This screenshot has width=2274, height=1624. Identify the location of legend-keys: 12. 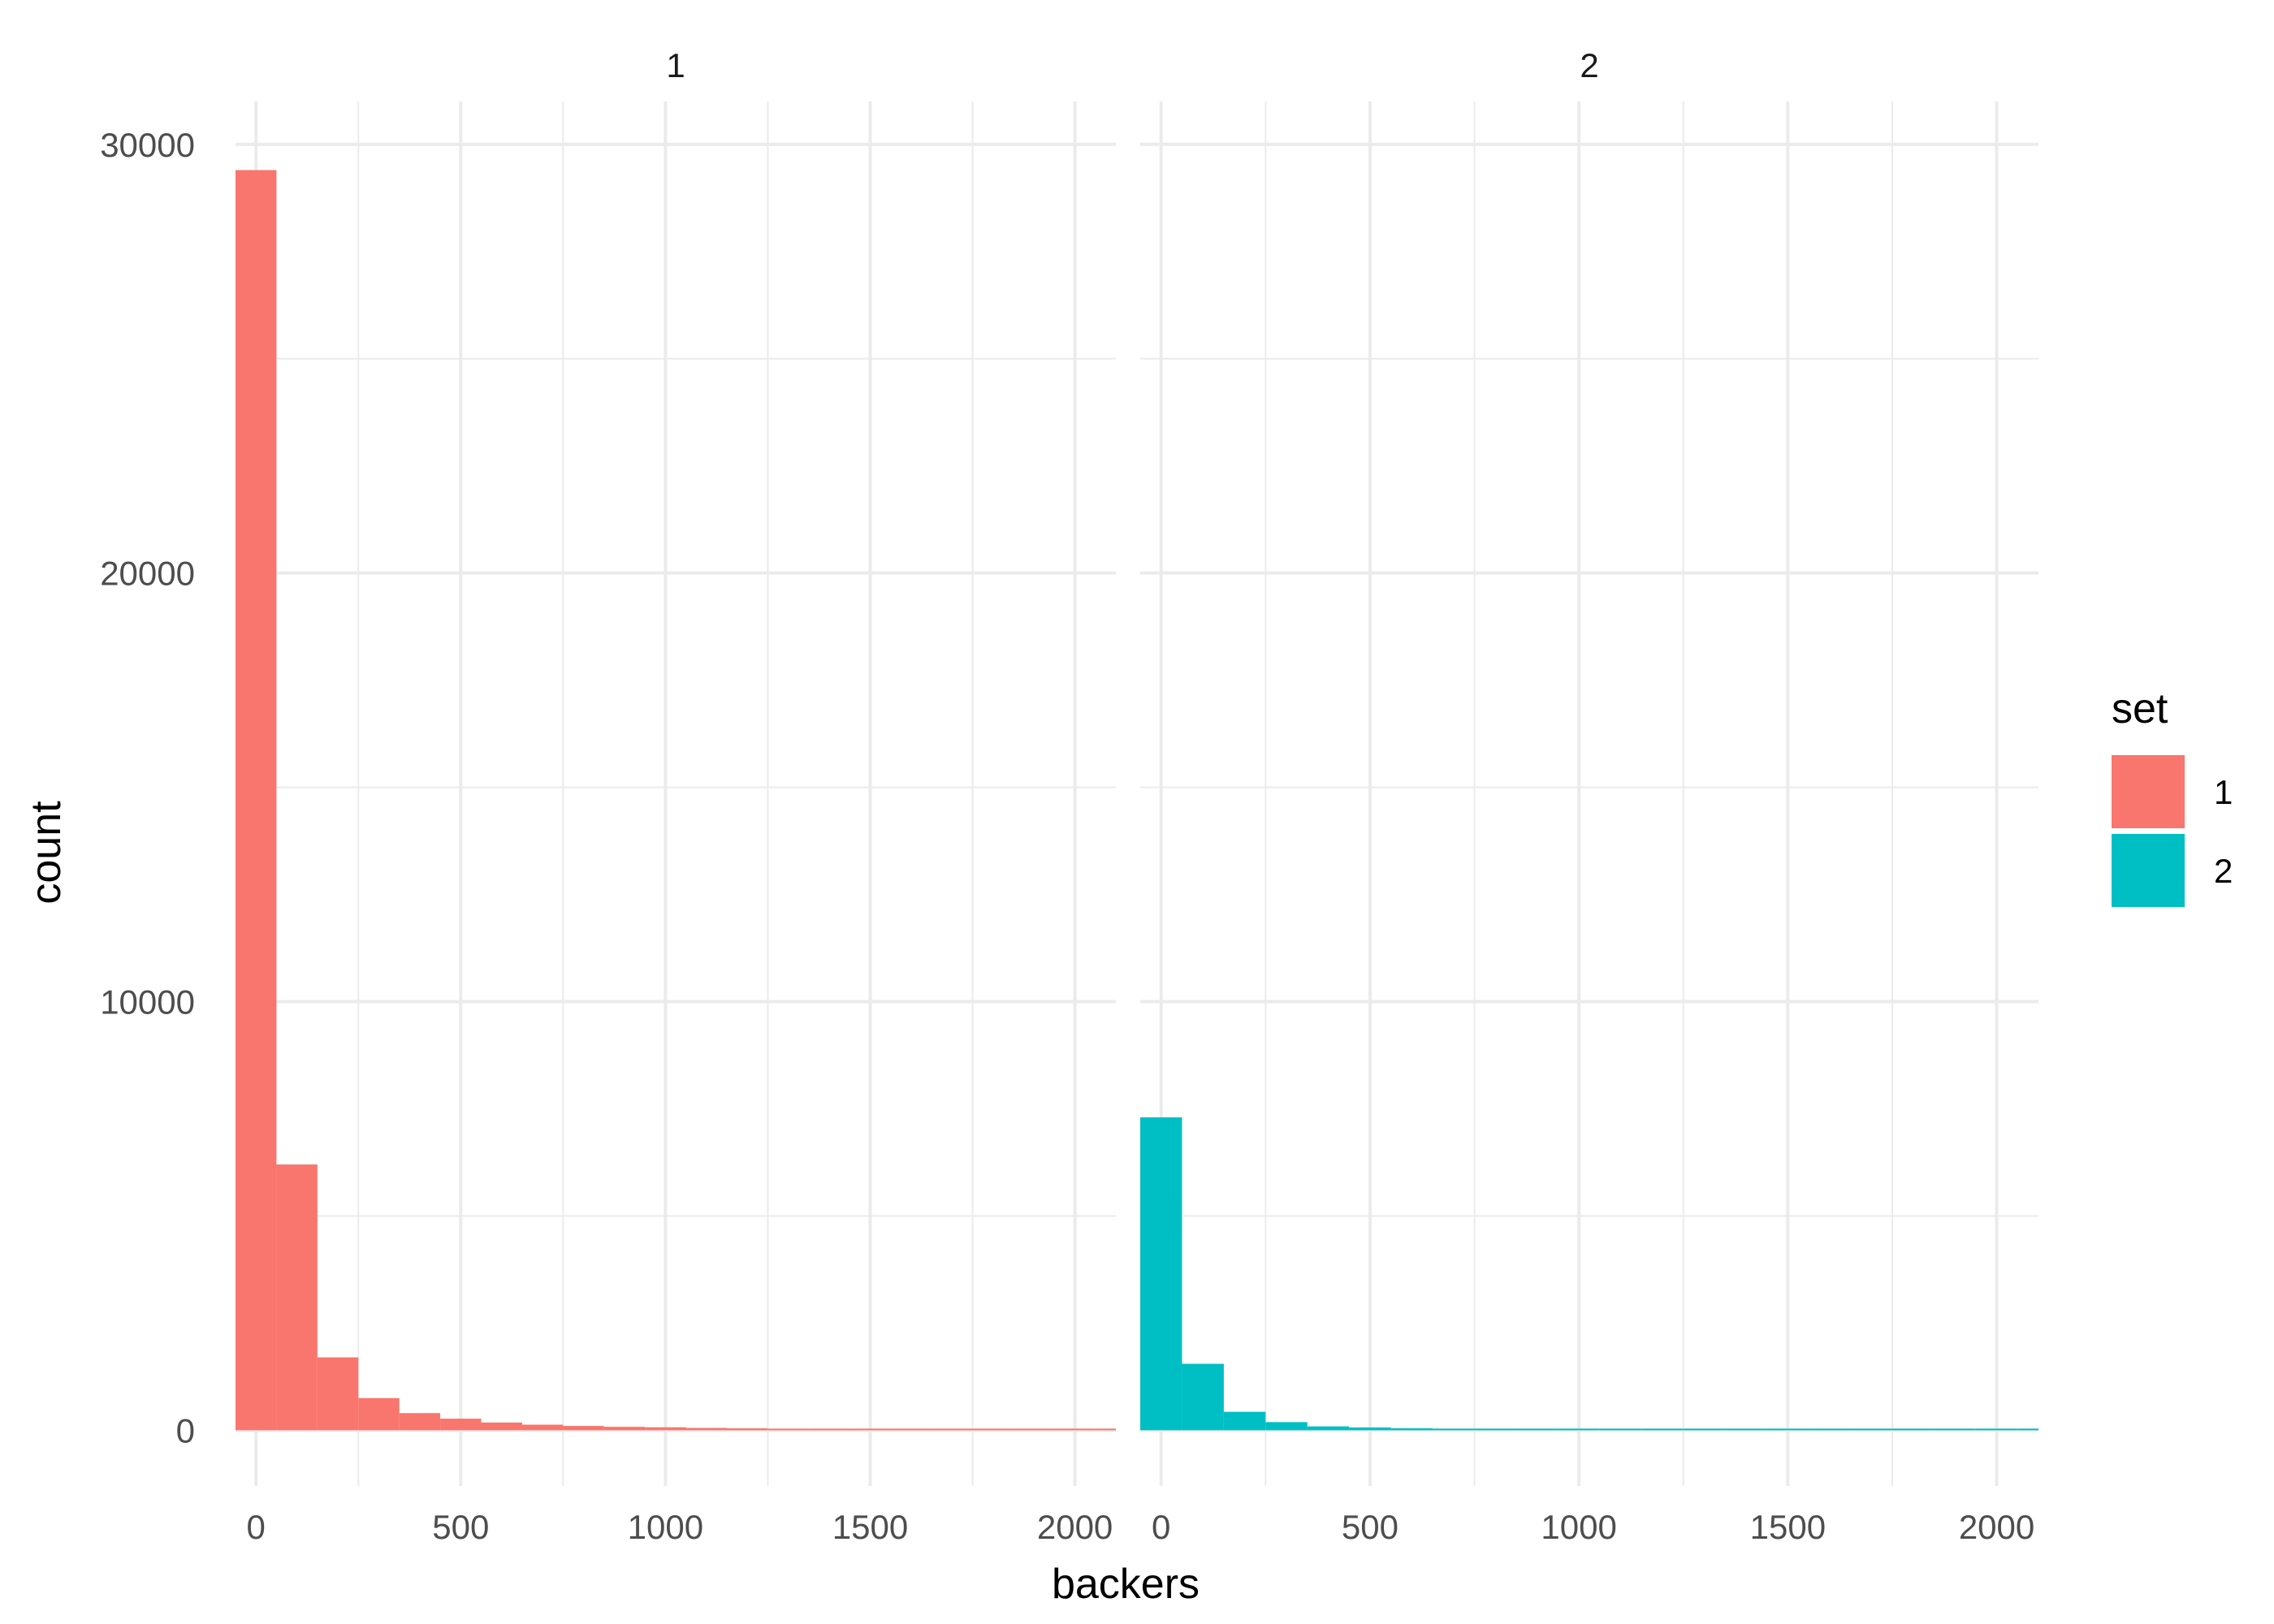
(2172, 831).